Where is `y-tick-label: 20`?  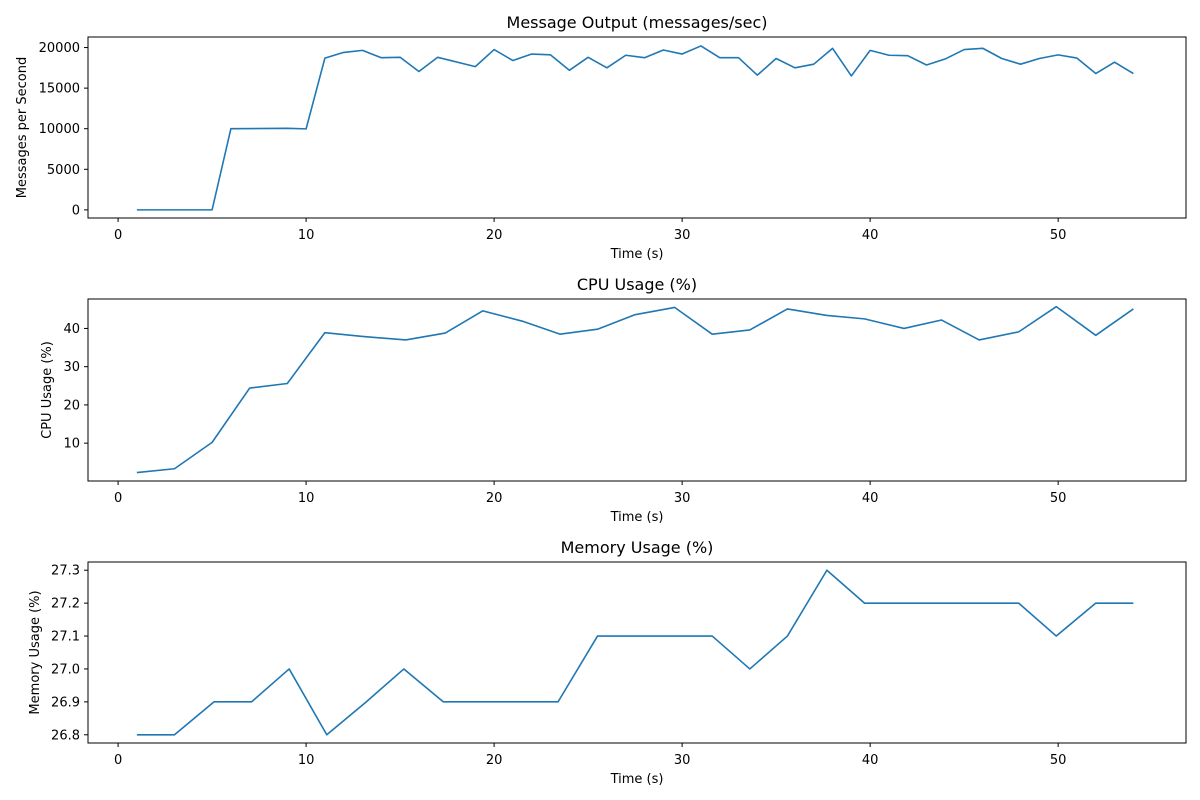
y-tick-label: 20 is located at coordinates (71, 405).